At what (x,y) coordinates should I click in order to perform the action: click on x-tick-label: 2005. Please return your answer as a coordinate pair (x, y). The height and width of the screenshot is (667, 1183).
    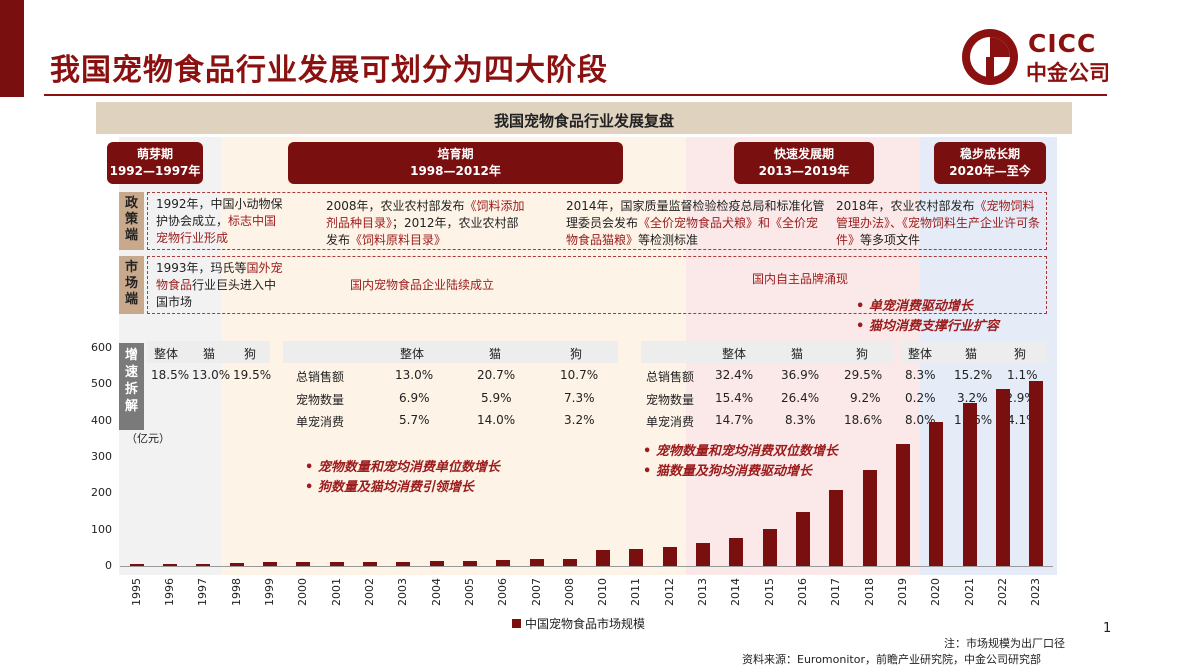
    Looking at the image, I should click on (469, 592).